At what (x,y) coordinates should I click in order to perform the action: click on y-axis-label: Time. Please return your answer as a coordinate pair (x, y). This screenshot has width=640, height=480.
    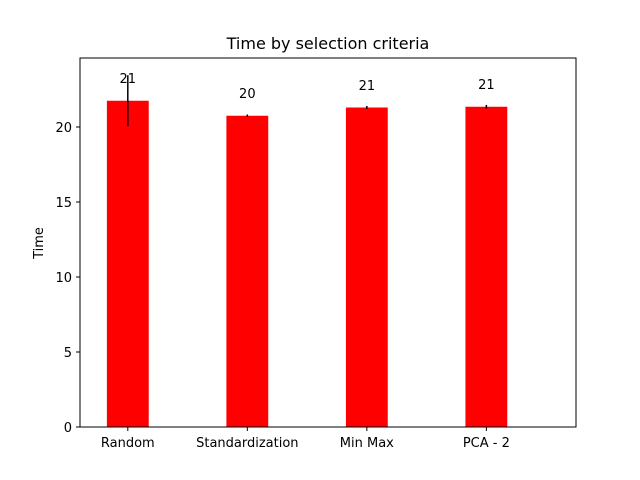
    Looking at the image, I should click on (39, 243).